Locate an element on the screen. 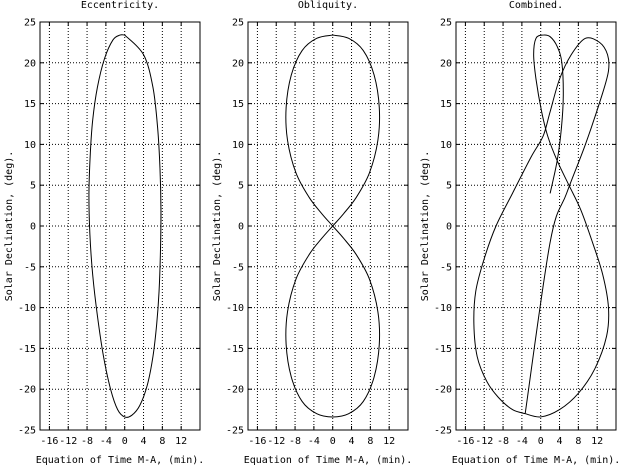  chart-title: Obliquity. is located at coordinates (328, 5).